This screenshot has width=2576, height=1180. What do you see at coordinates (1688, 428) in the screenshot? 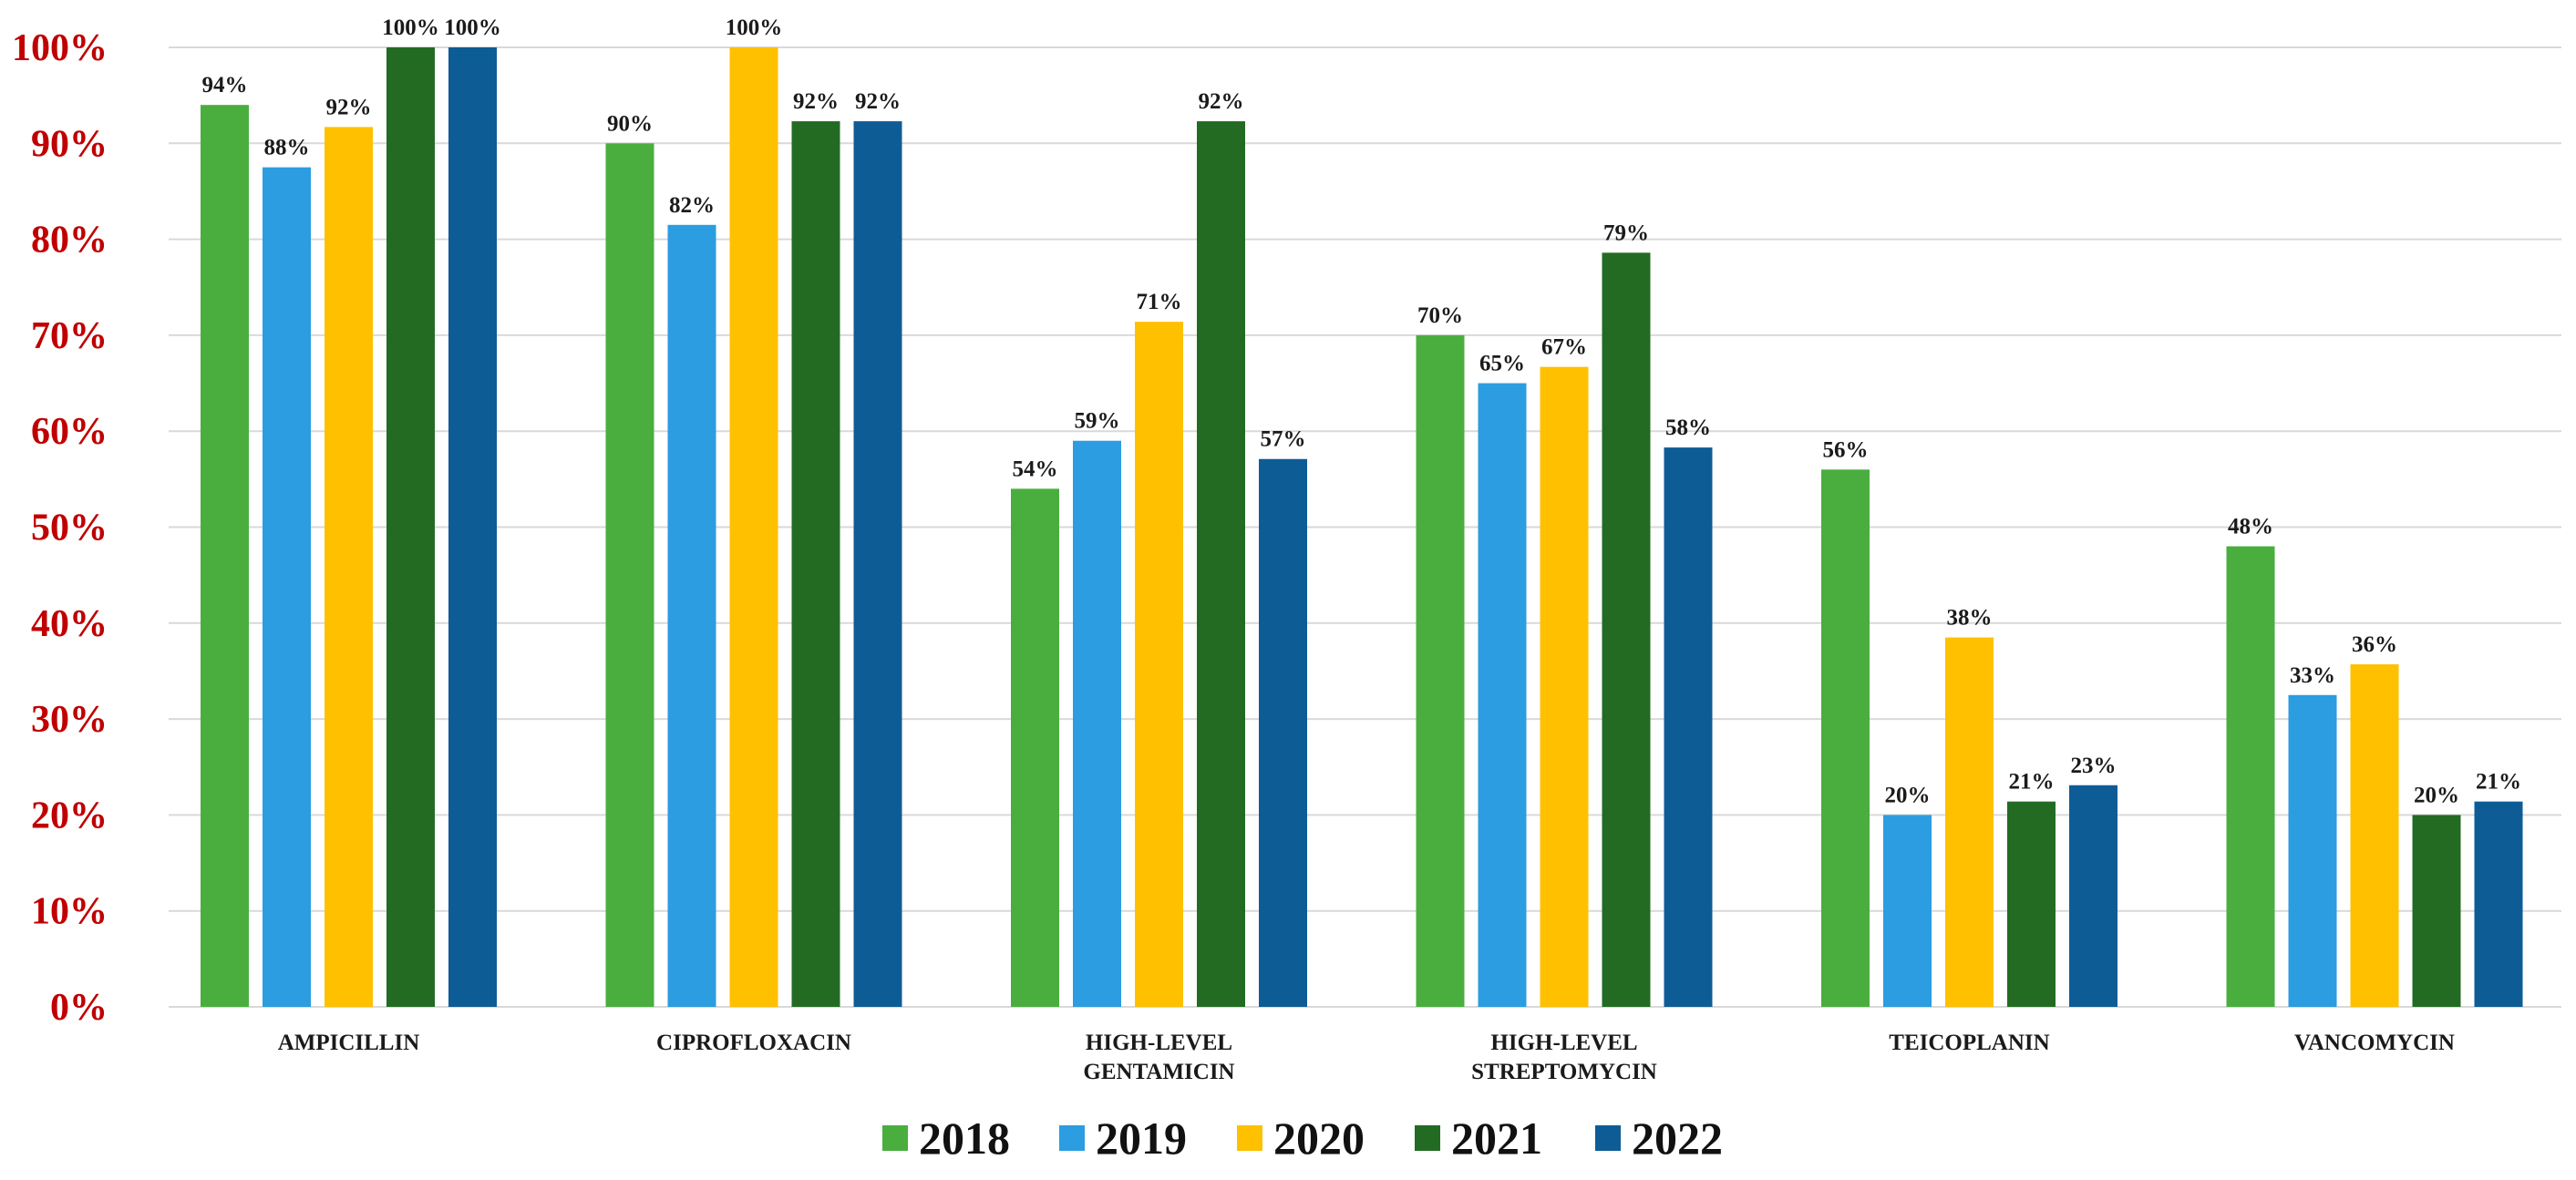
I see `data-label-2022-3: 58%` at bounding box center [1688, 428].